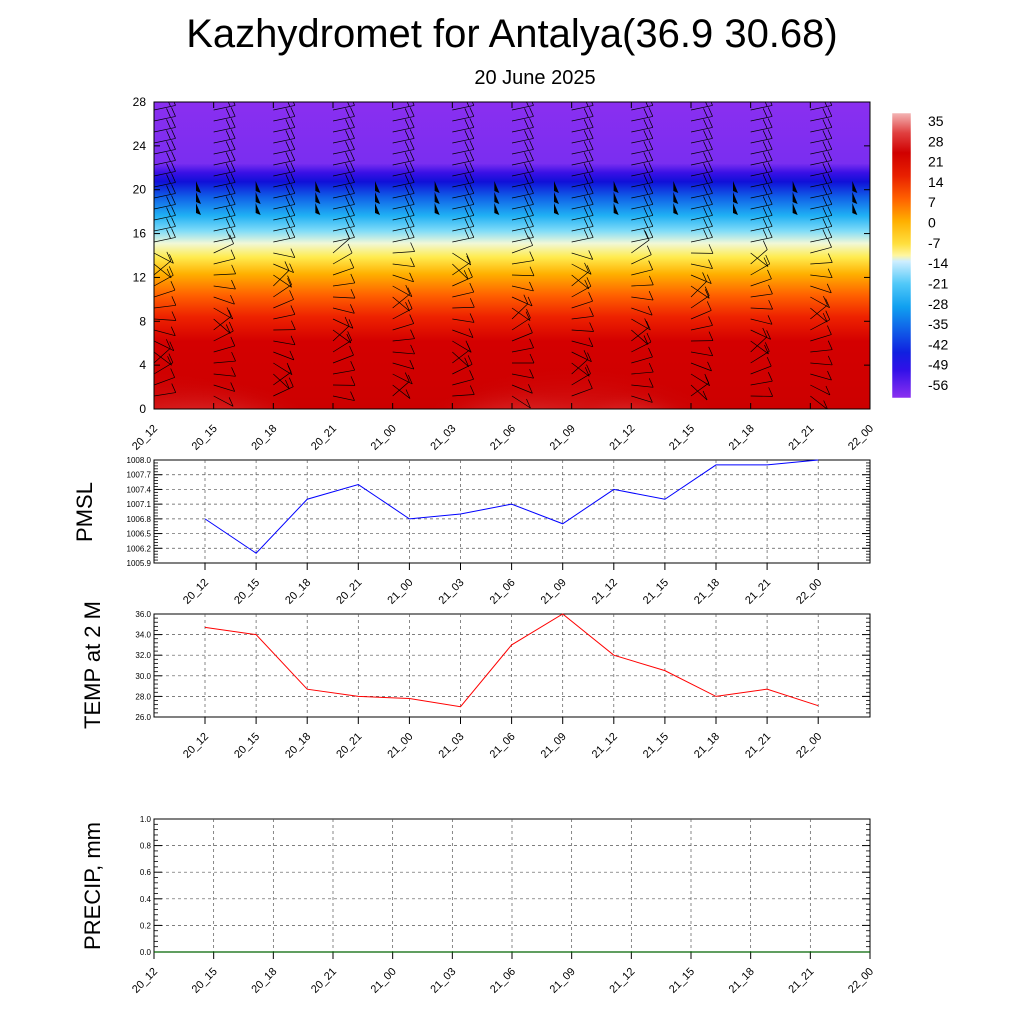 This screenshot has height=1024, width=1024. Describe the element at coordinates (92, 886) in the screenshot. I see `y-axis-label: PRECIP, mm` at that location.